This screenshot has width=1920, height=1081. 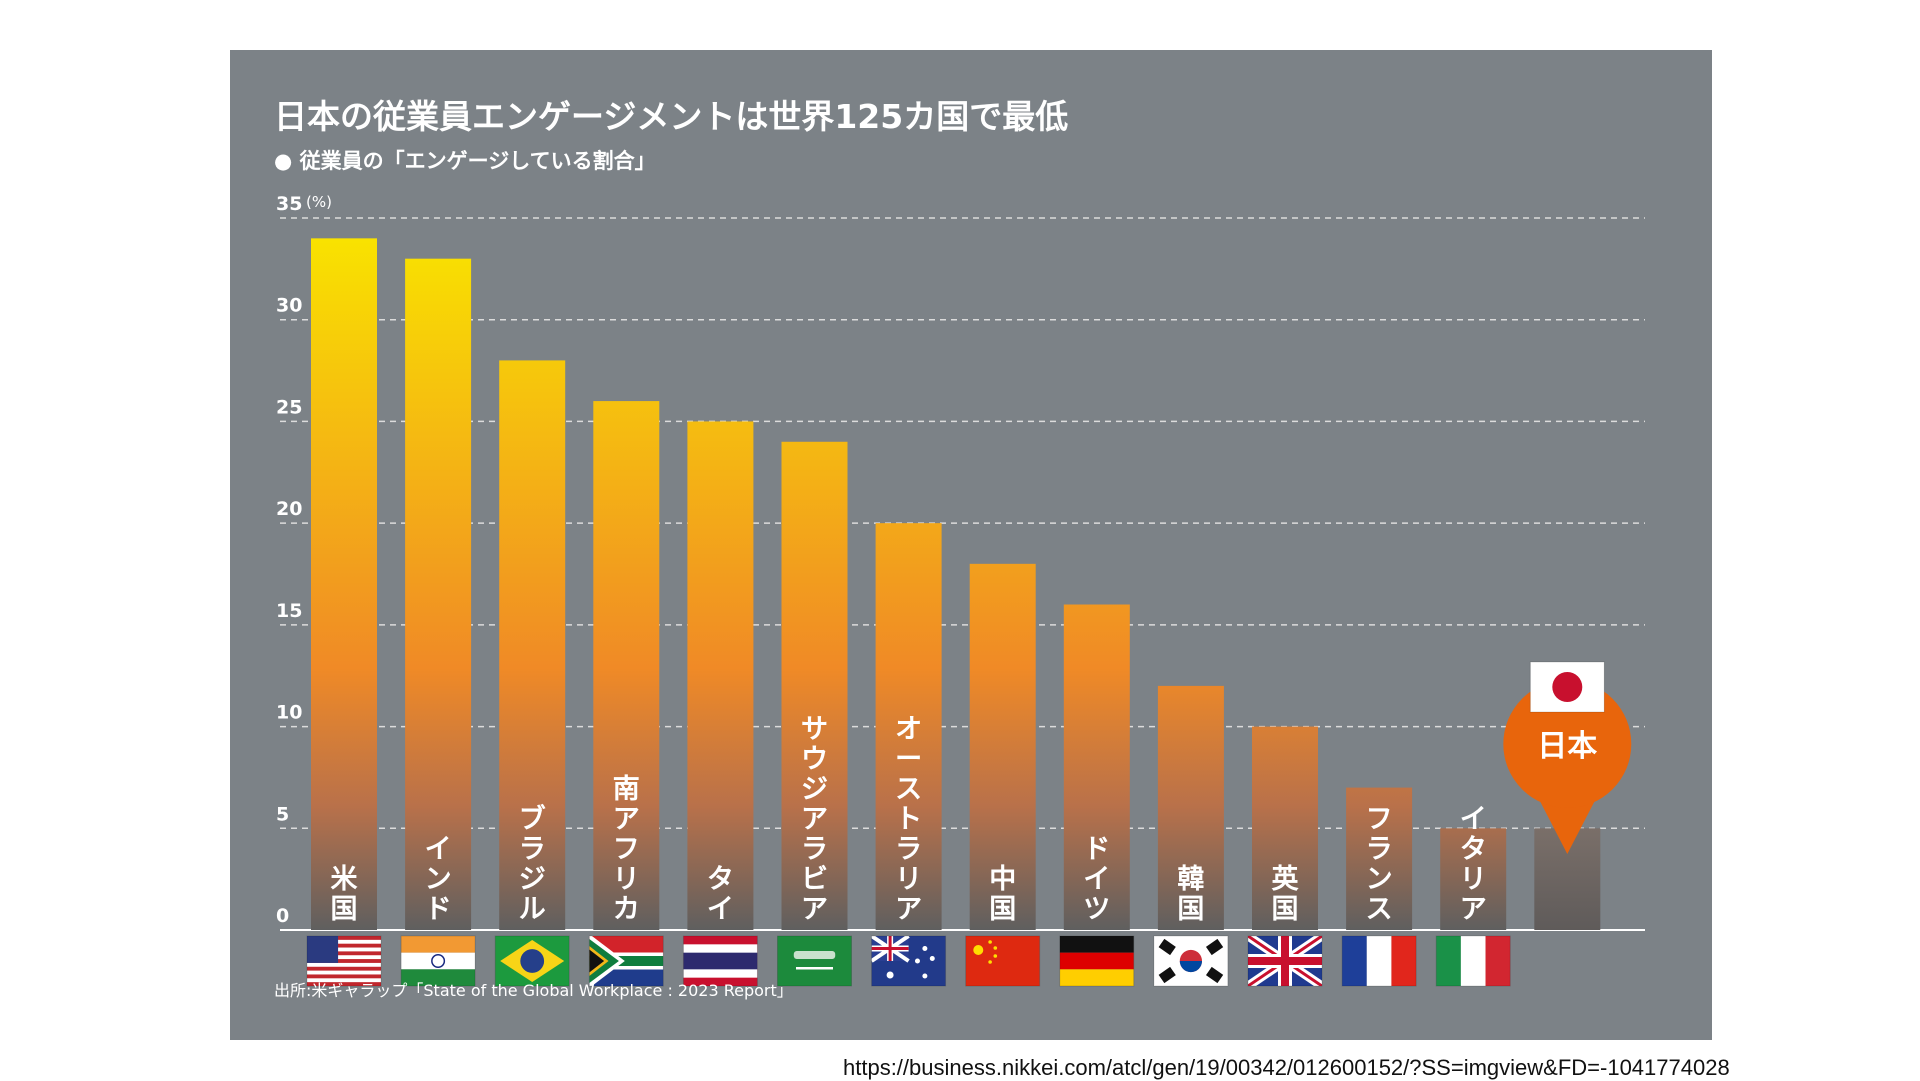 I want to click on bar-label: 中国, so click(x=1002, y=894).